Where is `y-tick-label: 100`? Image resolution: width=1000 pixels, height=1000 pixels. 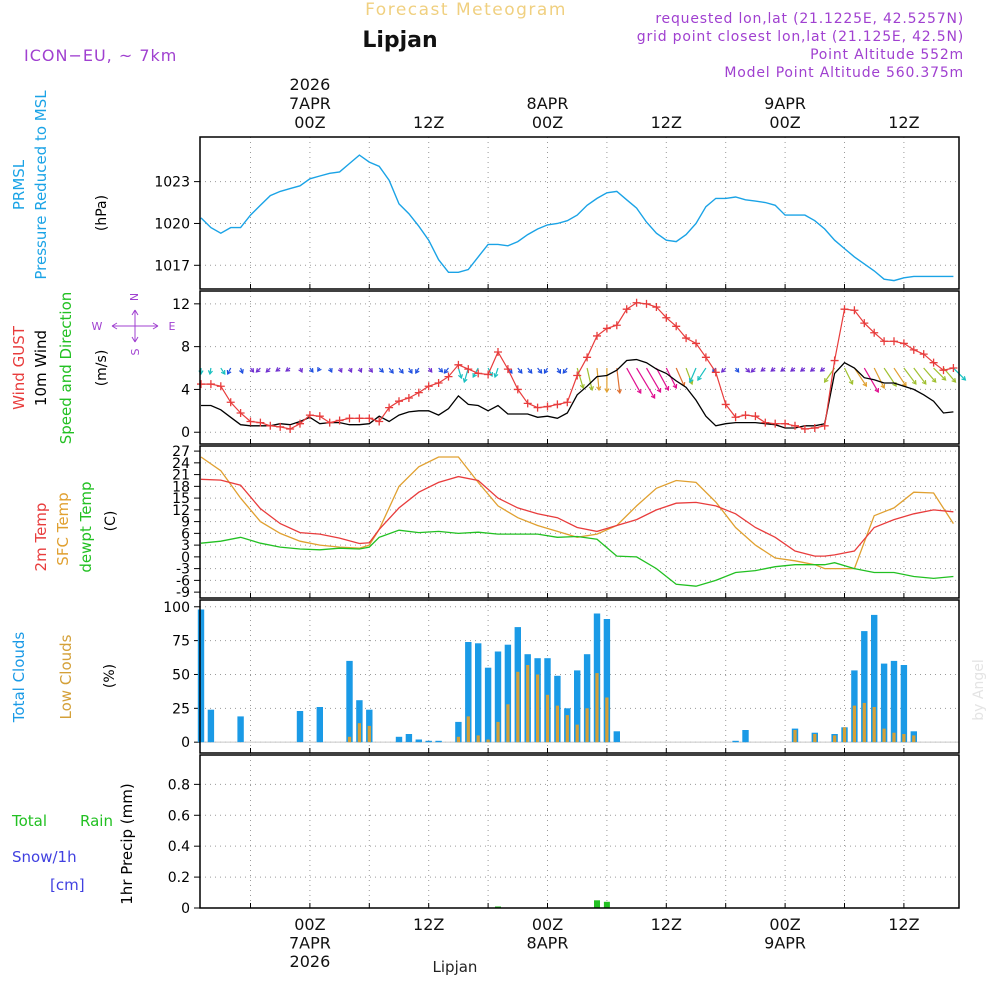 y-tick-label: 100 is located at coordinates (176, 608).